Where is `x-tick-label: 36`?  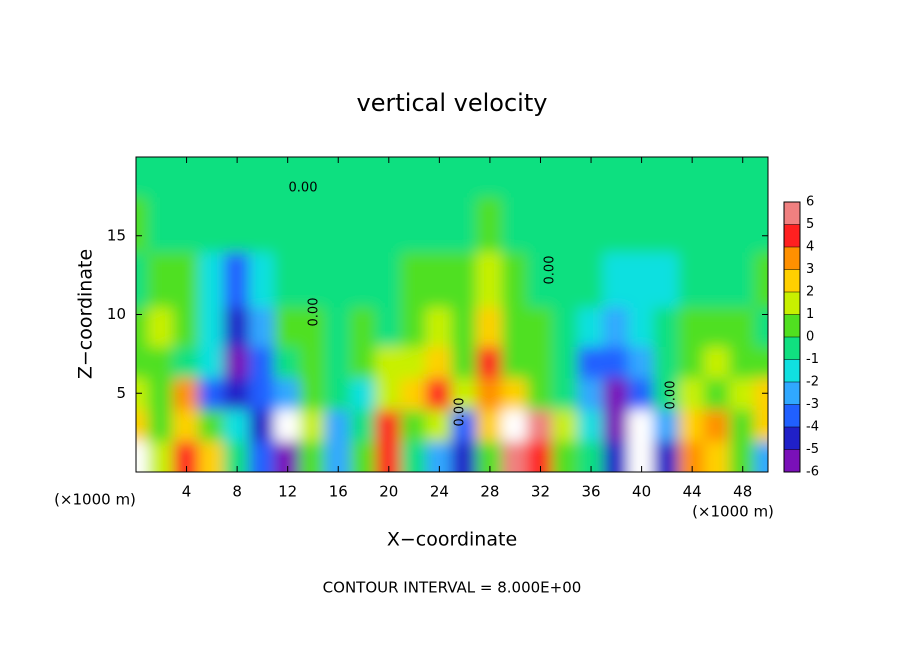
x-tick-label: 36 is located at coordinates (590, 492).